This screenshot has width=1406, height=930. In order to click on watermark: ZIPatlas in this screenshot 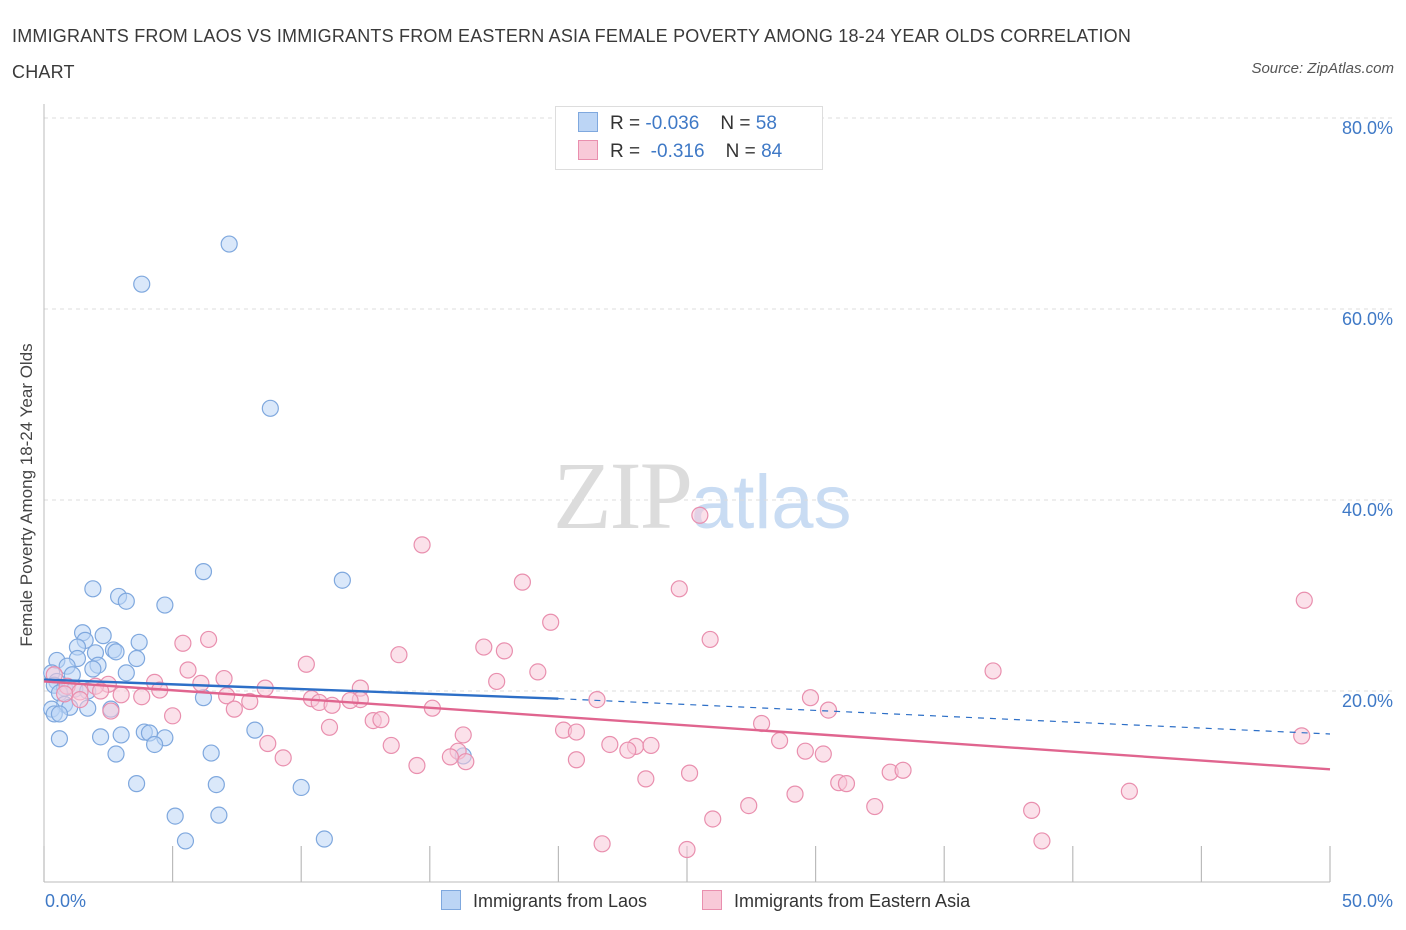, I will do `click(702, 495)`.